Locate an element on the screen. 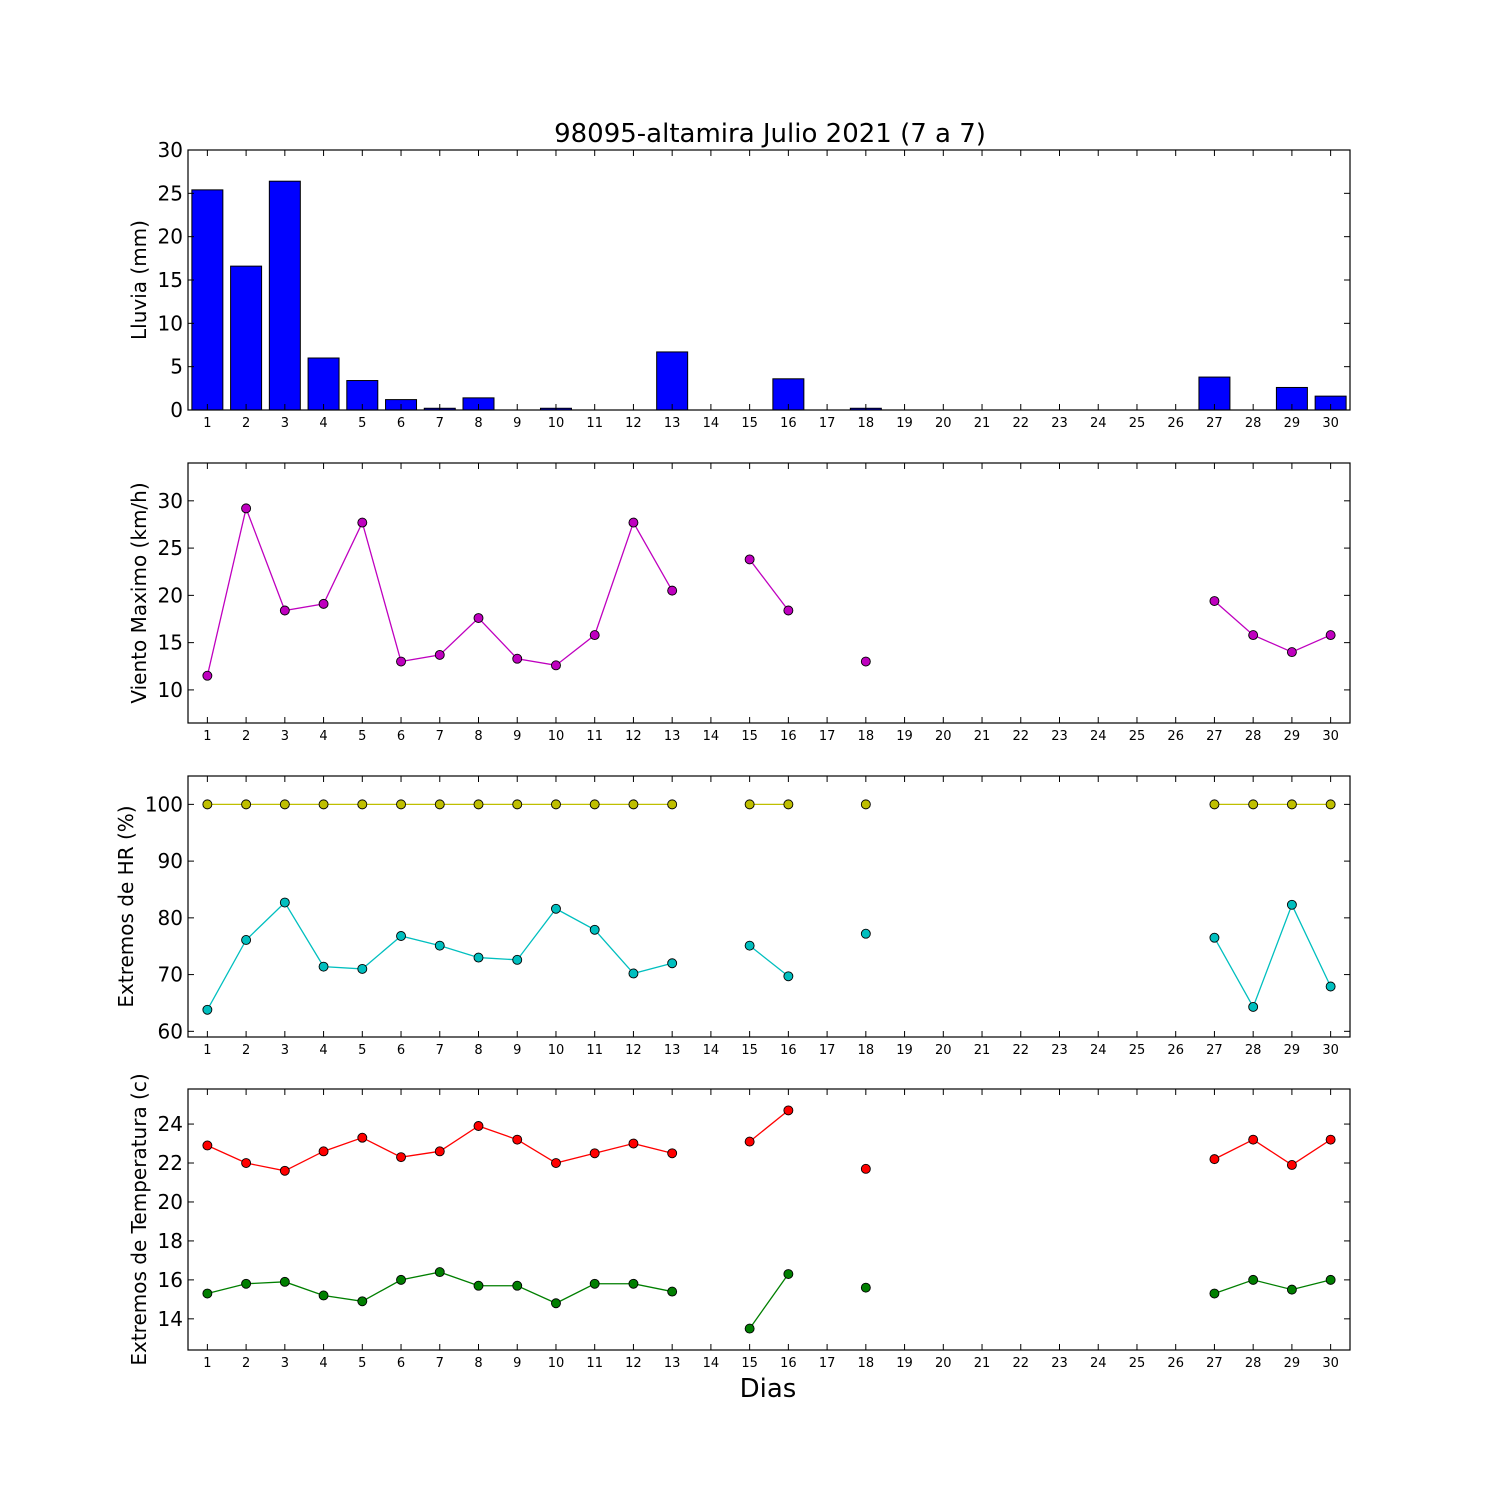 Image resolution: width=1500 pixels, height=1500 pixels. y-tick-label: 30 is located at coordinates (170, 150).